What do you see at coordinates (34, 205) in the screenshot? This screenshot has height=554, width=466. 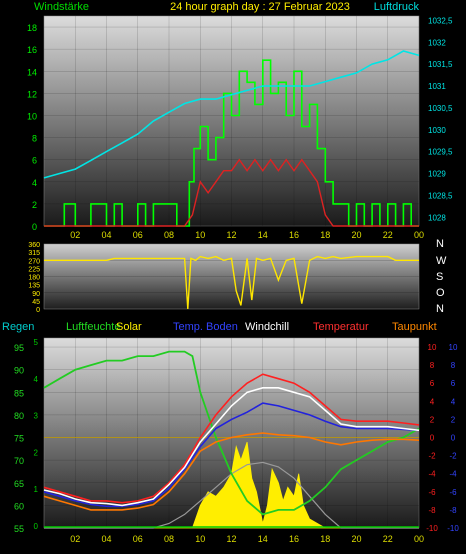 I see `y-left-tick-label: 2` at bounding box center [34, 205].